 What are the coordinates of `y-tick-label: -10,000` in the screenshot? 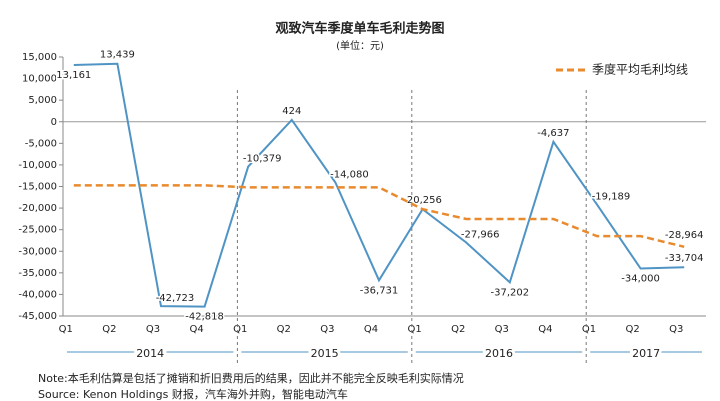 It's located at (37, 165).